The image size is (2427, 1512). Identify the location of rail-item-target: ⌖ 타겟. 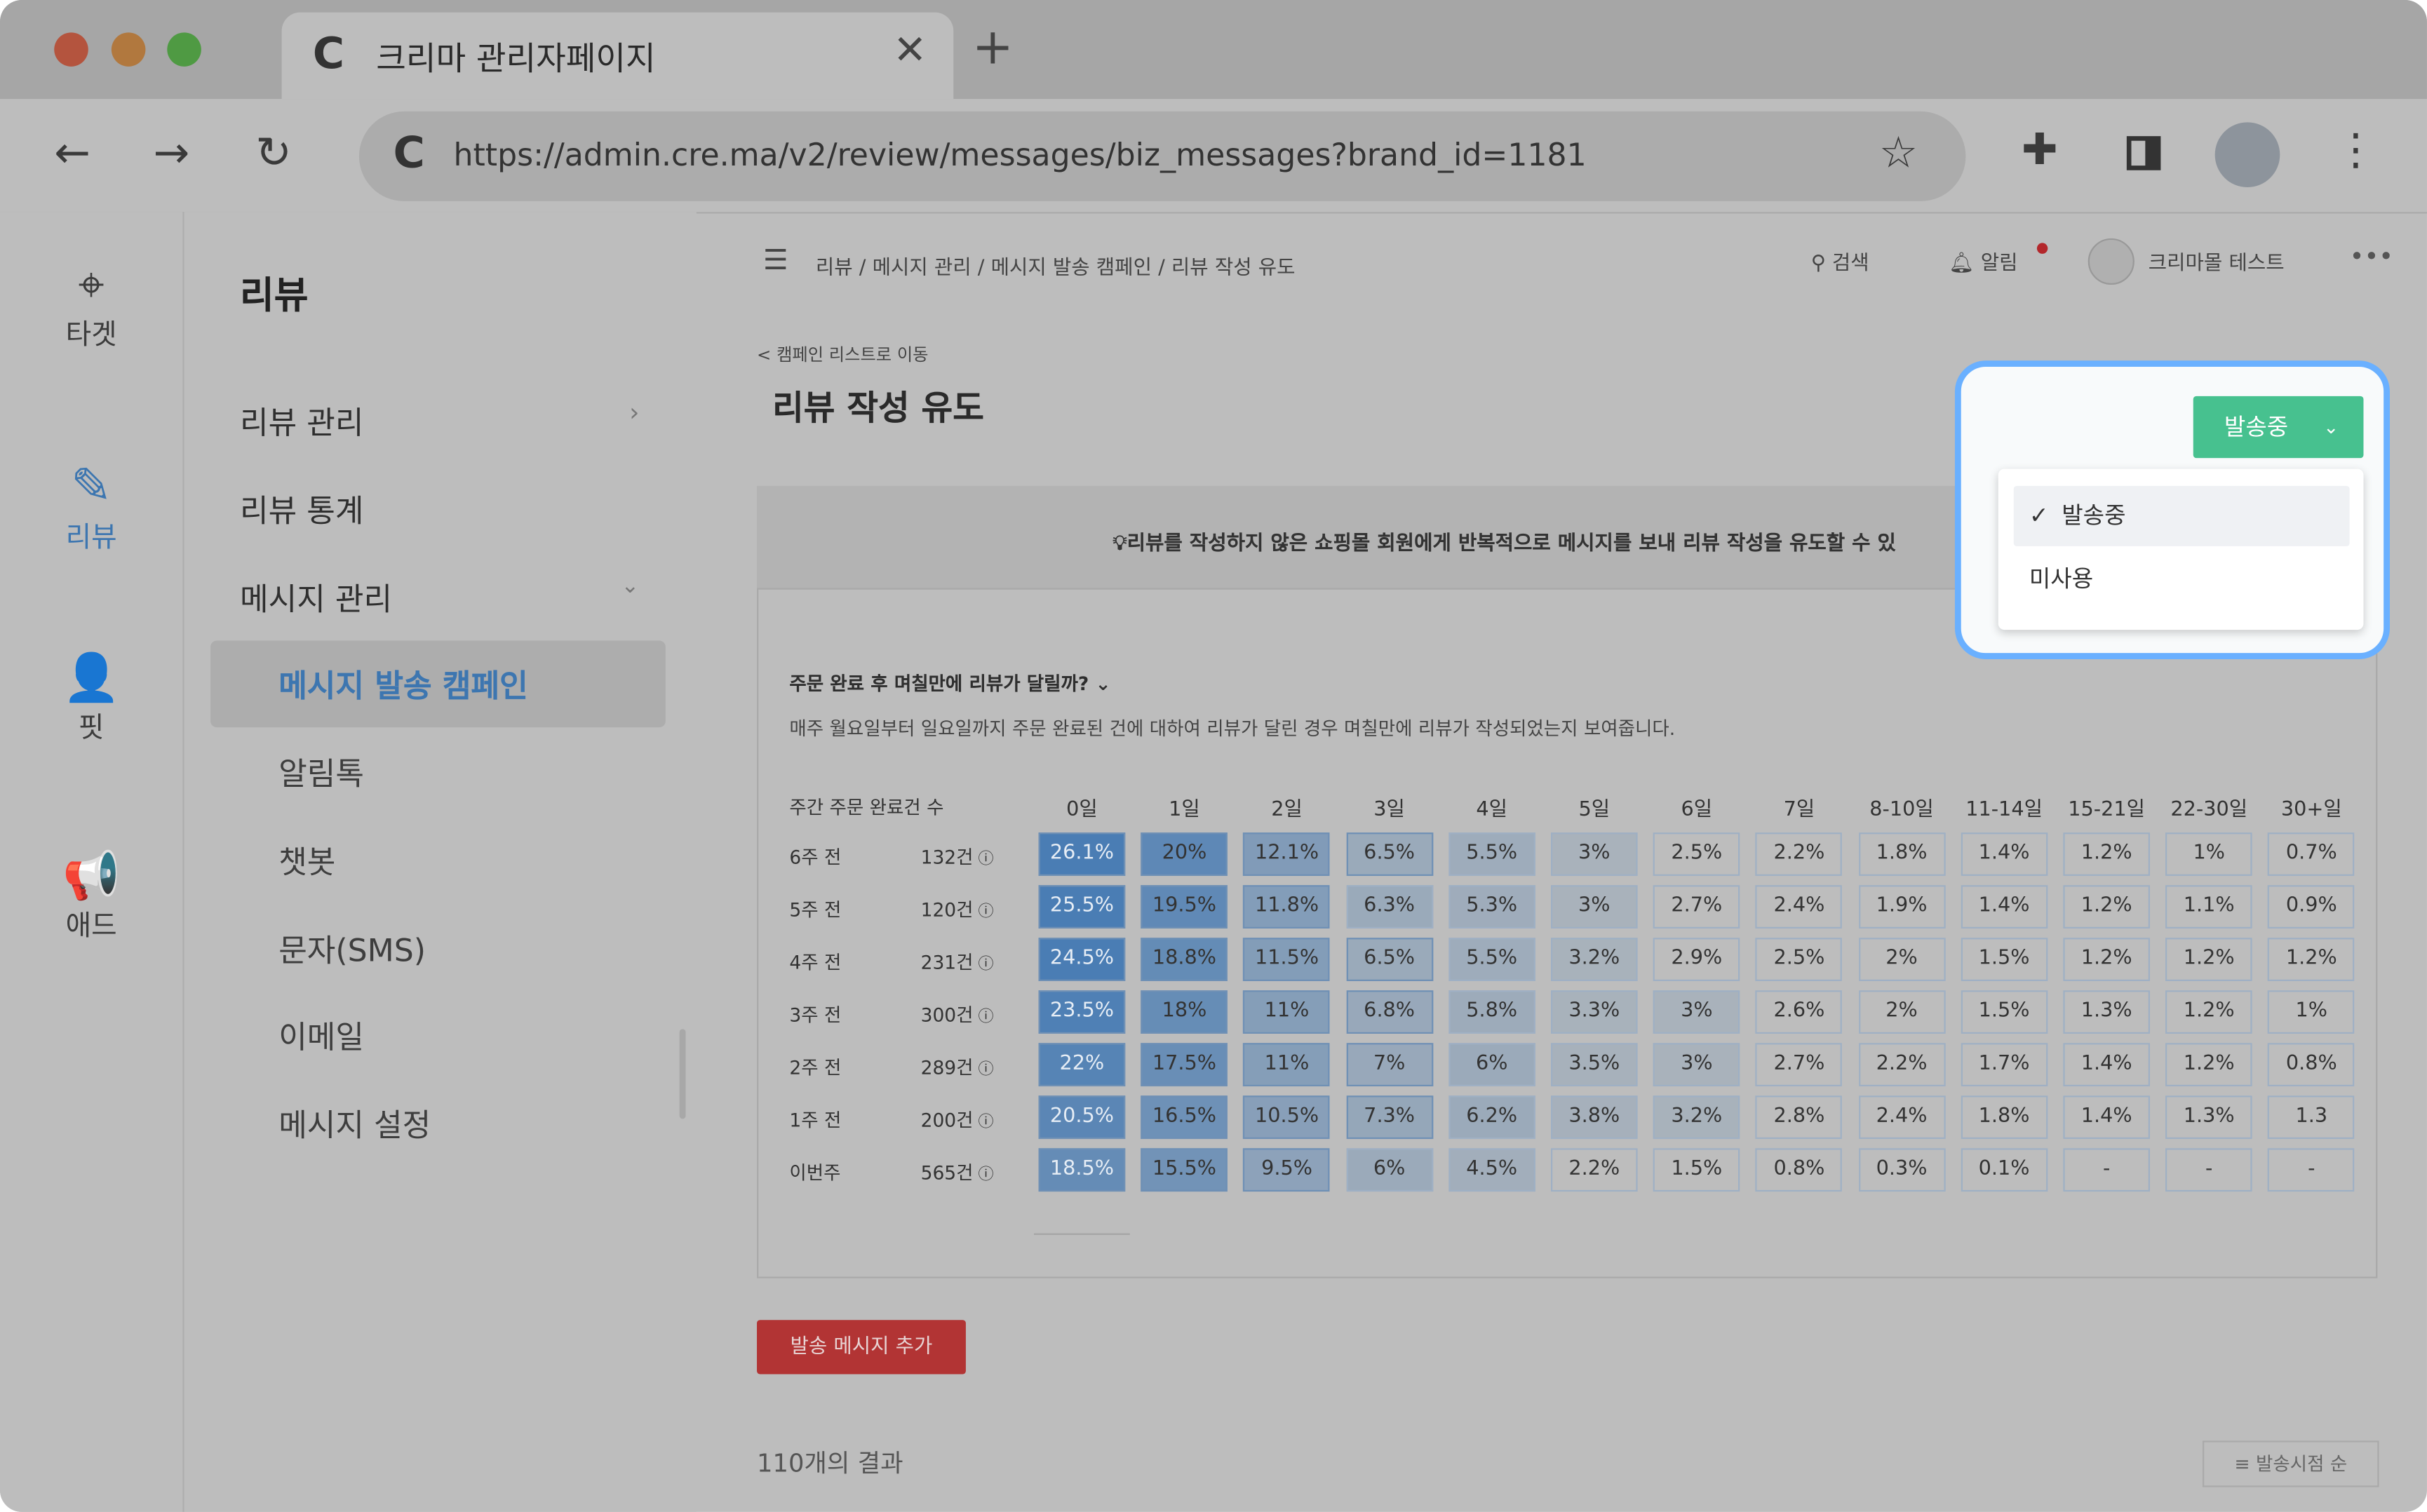
(91, 306).